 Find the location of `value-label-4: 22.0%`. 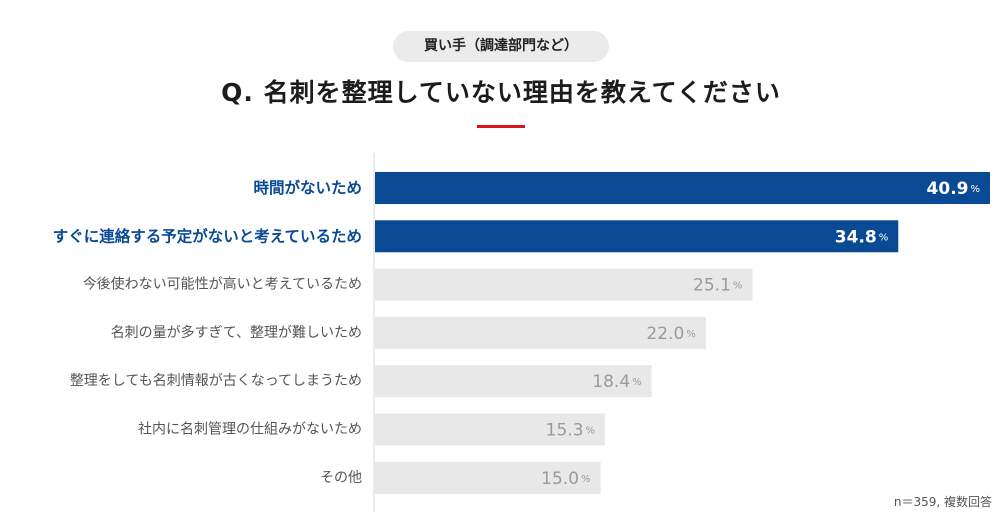

value-label-4: 22.0% is located at coordinates (670, 334).